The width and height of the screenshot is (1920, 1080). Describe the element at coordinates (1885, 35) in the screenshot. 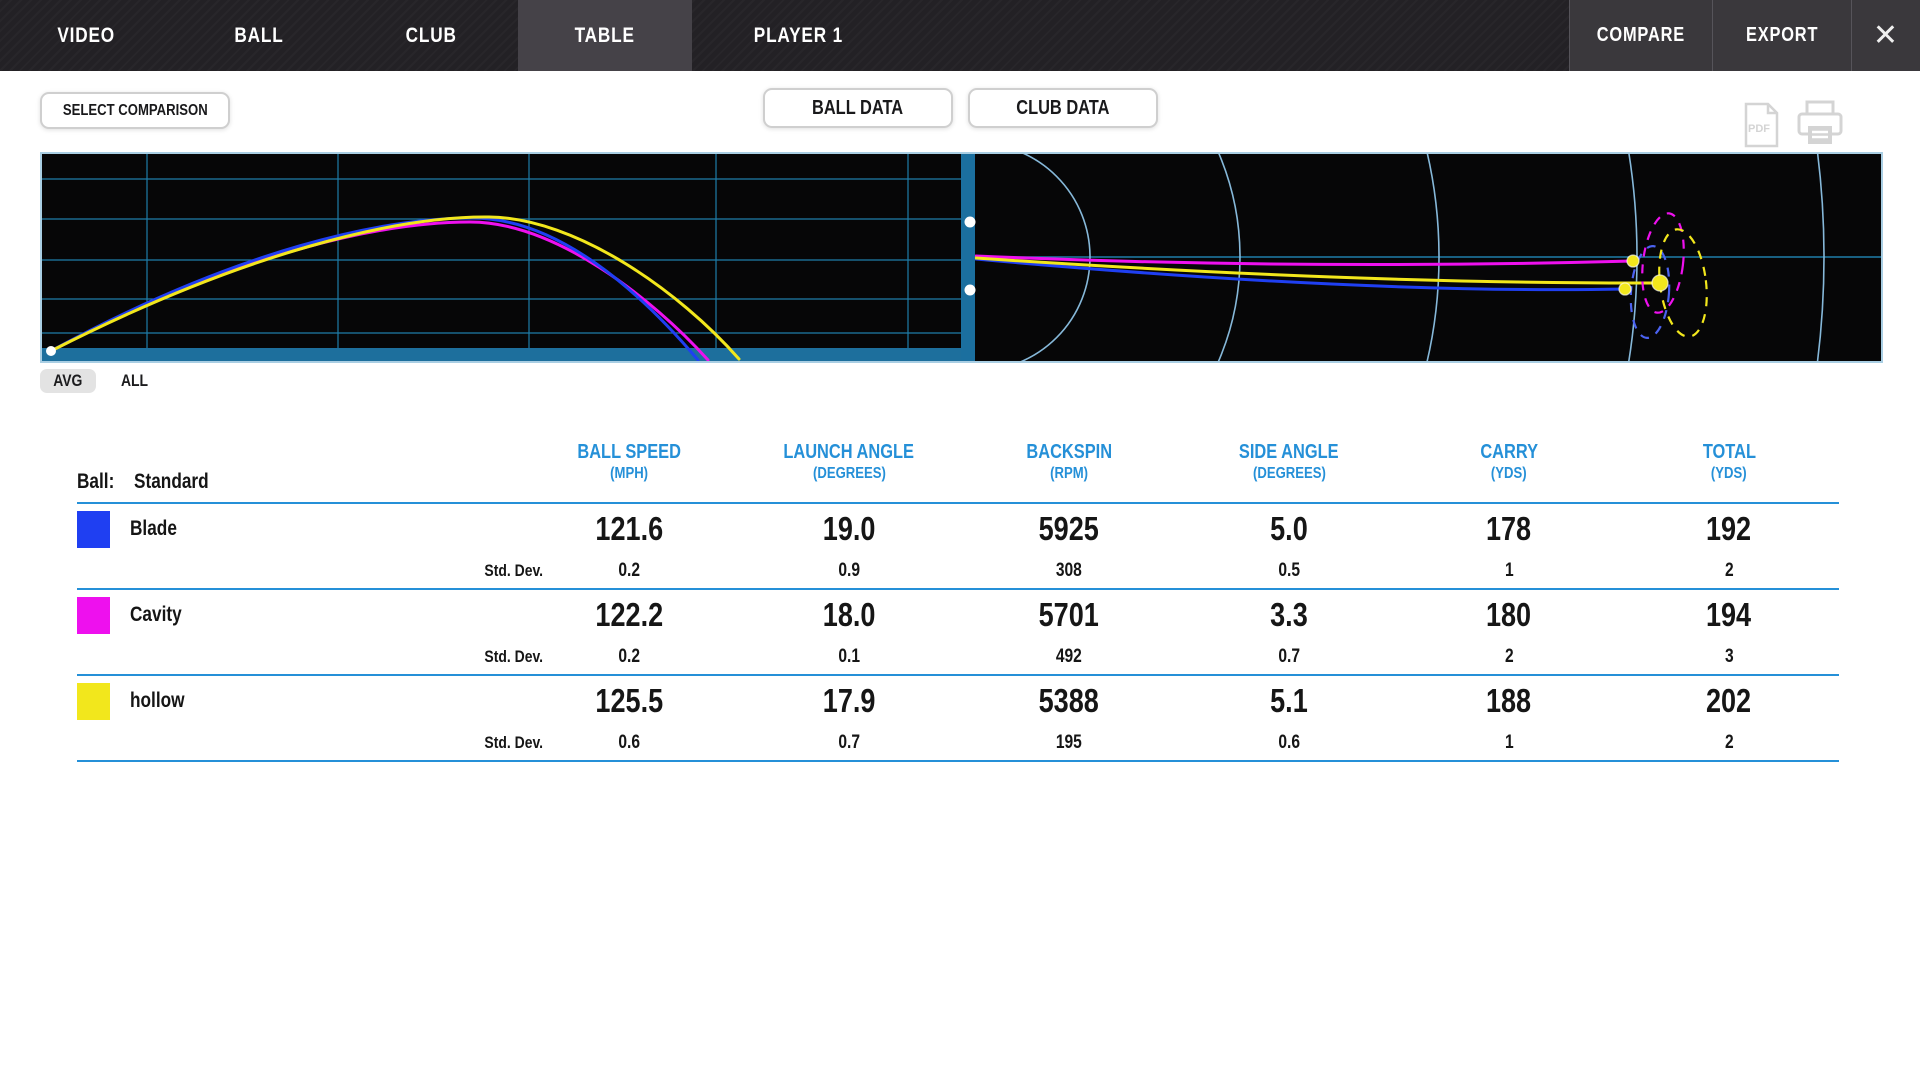

I see `close-icon: ✕` at that location.